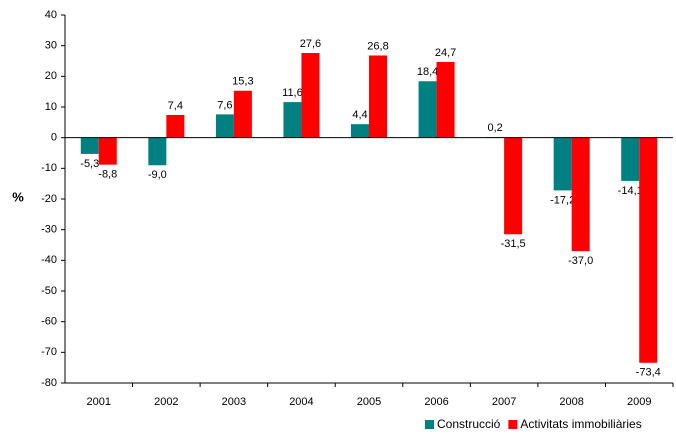 The height and width of the screenshot is (439, 676). Describe the element at coordinates (51, 76) in the screenshot. I see `y-tick-label: 20` at that location.